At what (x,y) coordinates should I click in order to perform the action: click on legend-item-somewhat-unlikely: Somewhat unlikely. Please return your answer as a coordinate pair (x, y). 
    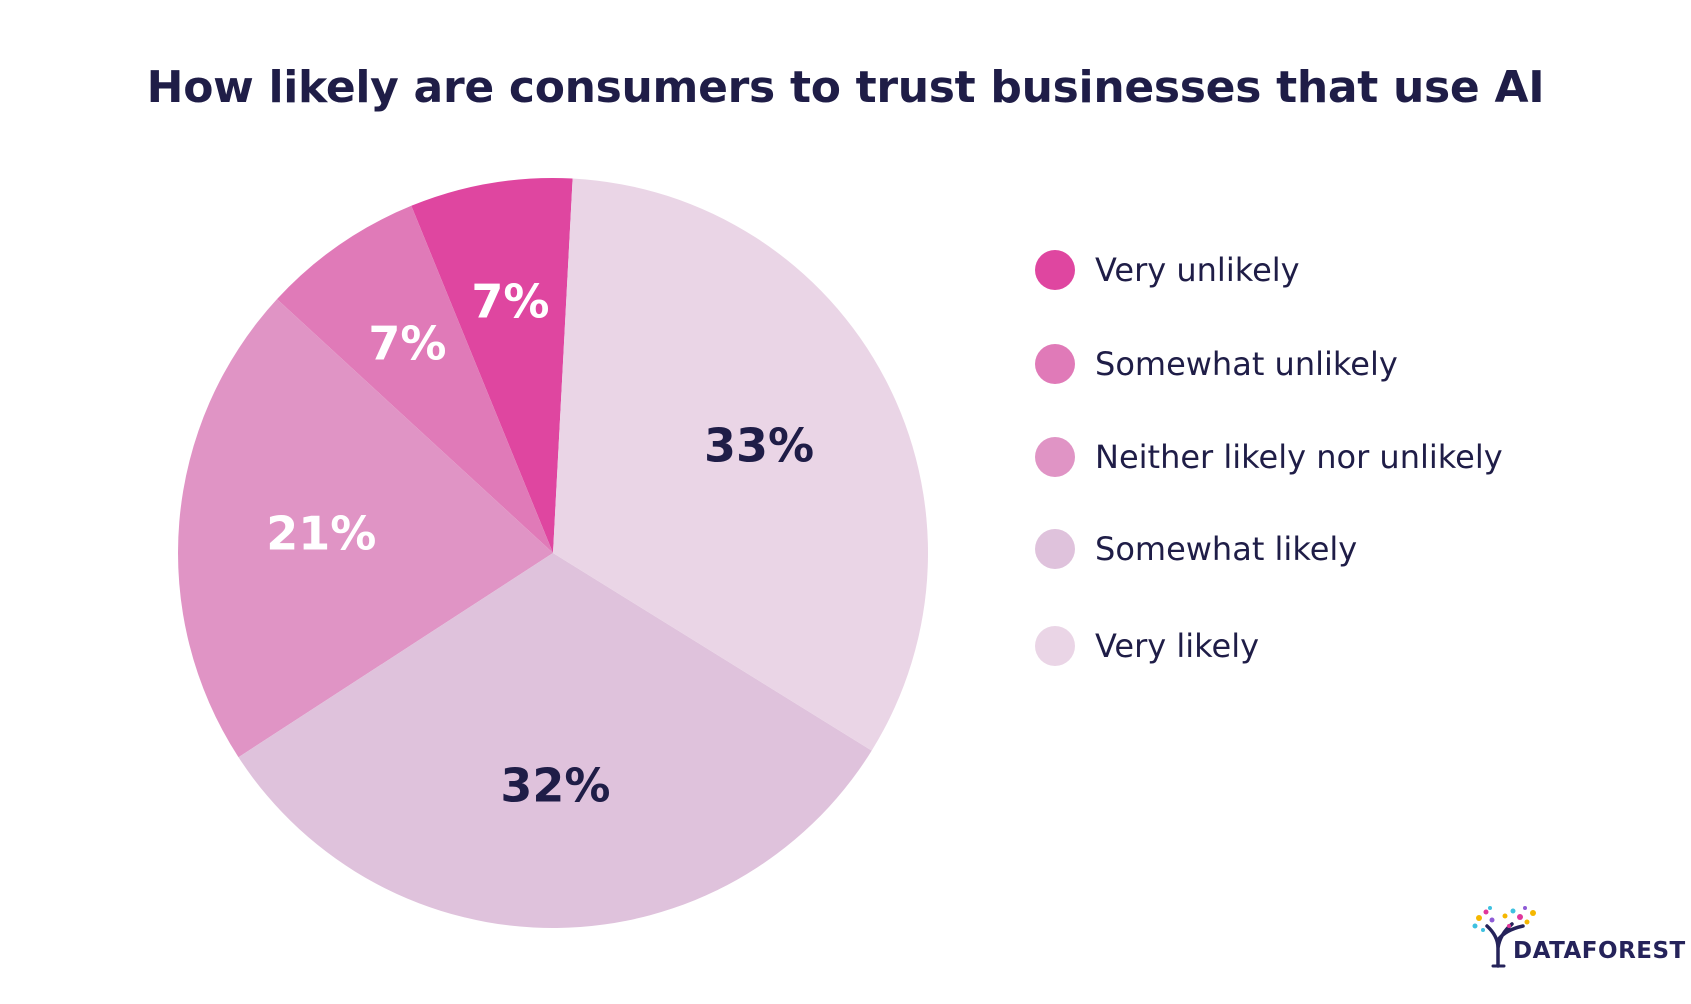
    Looking at the image, I should click on (1216, 364).